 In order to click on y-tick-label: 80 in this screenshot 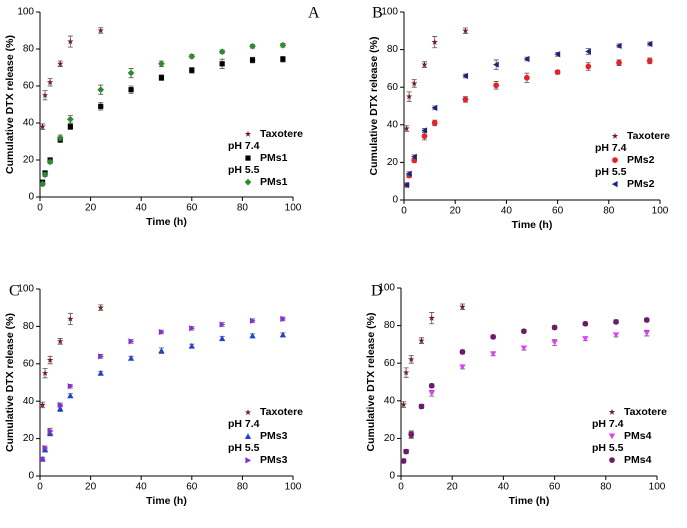, I will do `click(393, 49)`.